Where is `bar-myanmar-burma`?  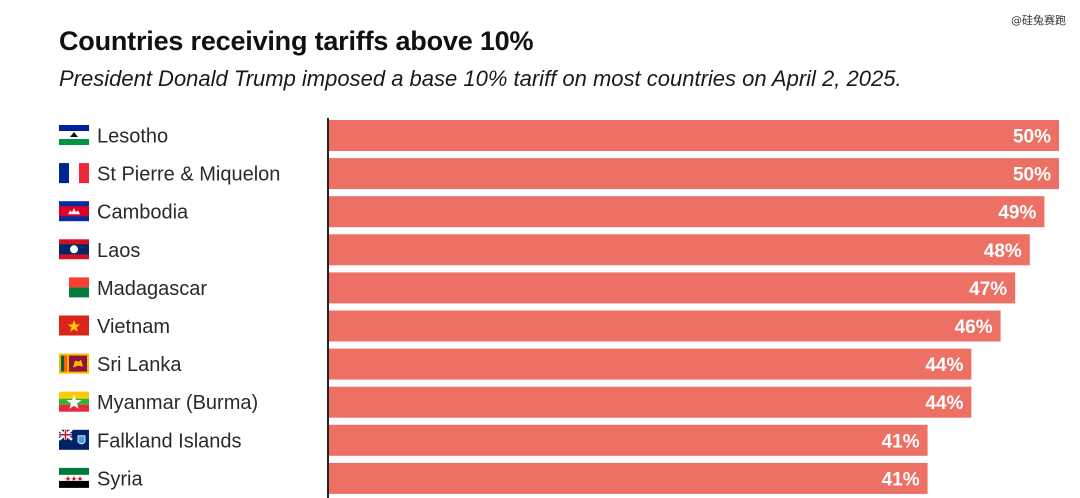 bar-myanmar-burma is located at coordinates (650, 402).